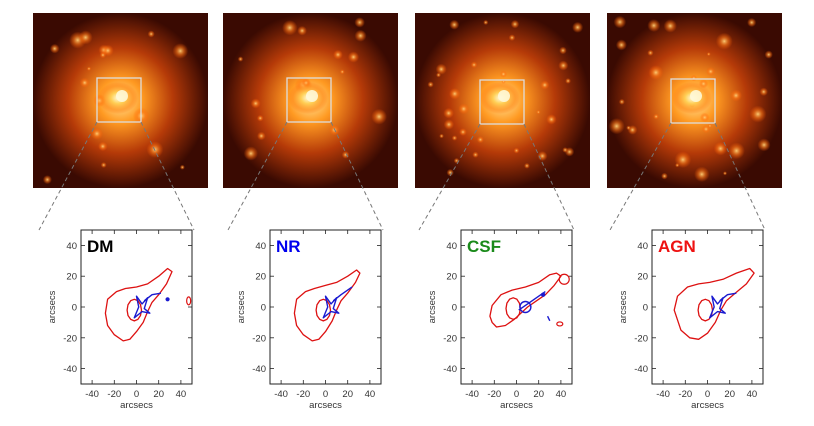 This screenshot has height=426, width=814. What do you see at coordinates (691, 320) in the screenshot?
I see `lens-plot: -40 -20 0 20 40 40 20 0 -20 -40 arcsecs arcsecs AGN` at bounding box center [691, 320].